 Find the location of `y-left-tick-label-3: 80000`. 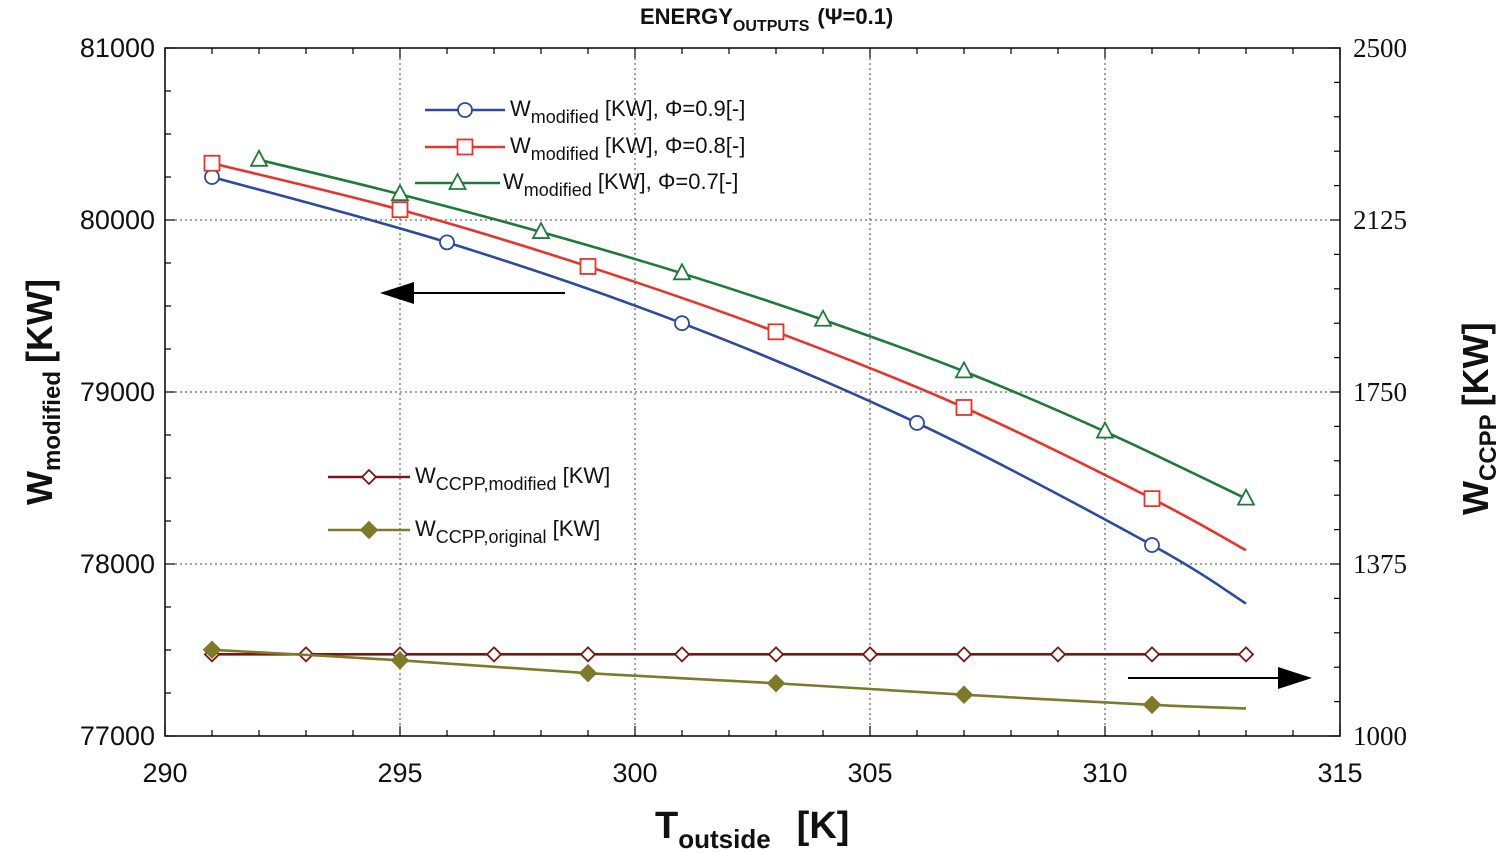

y-left-tick-label-3: 80000 is located at coordinates (117, 220).